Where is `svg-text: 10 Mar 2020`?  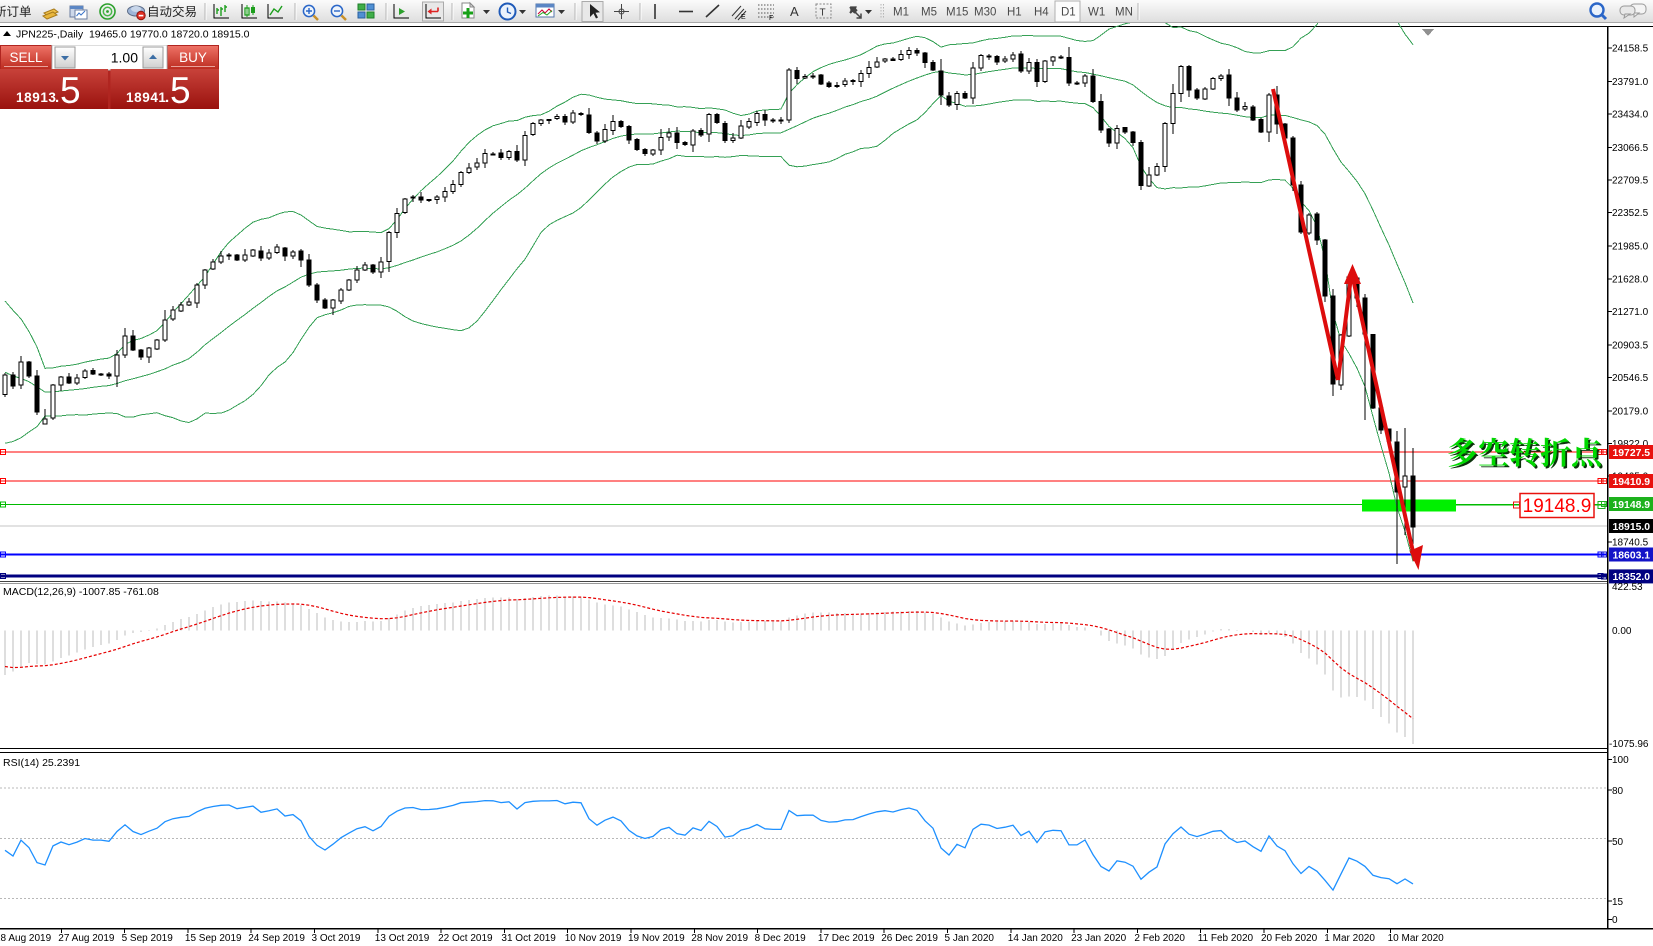
svg-text: 10 Mar 2020 is located at coordinates (1416, 938).